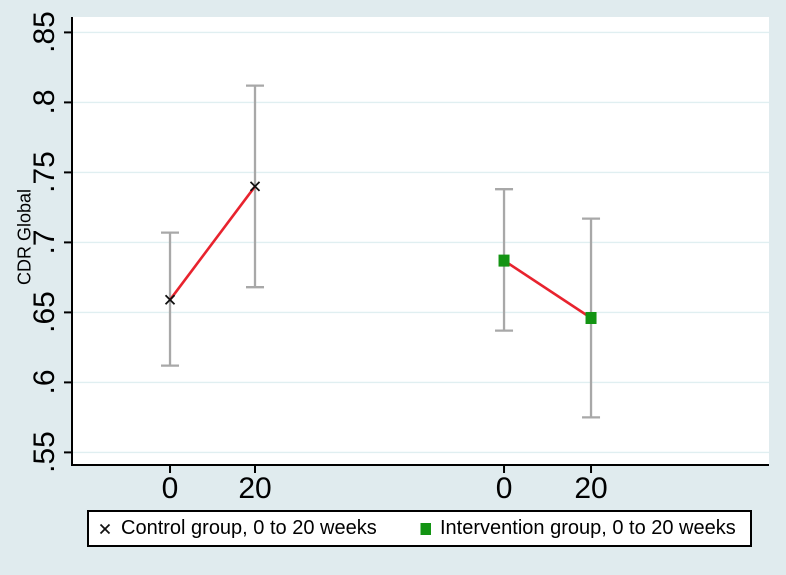  Describe the element at coordinates (44, 382) in the screenshot. I see `y-tick-label: .6` at that location.